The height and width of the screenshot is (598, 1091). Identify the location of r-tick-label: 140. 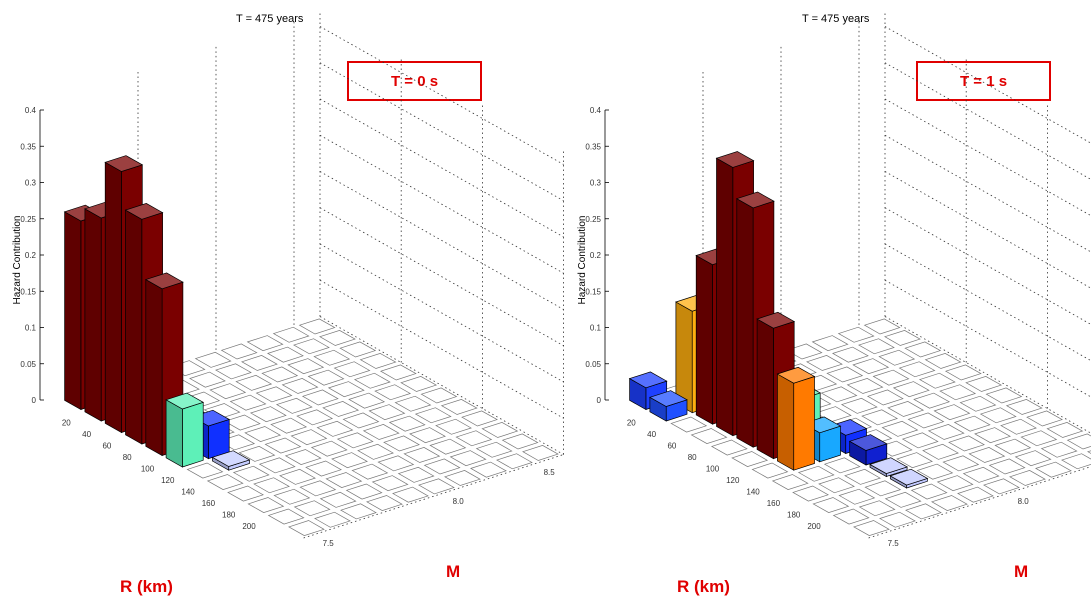
(753, 492).